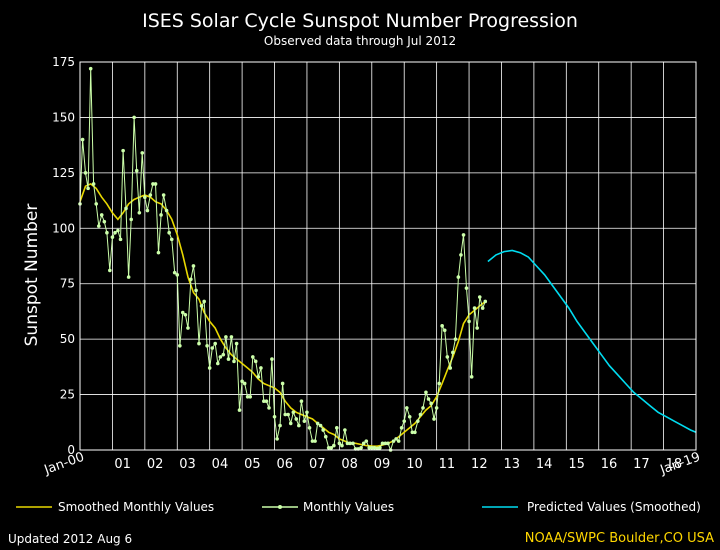  I want to click on legend-item: Predicted Values (Smoothed), so click(591, 507).